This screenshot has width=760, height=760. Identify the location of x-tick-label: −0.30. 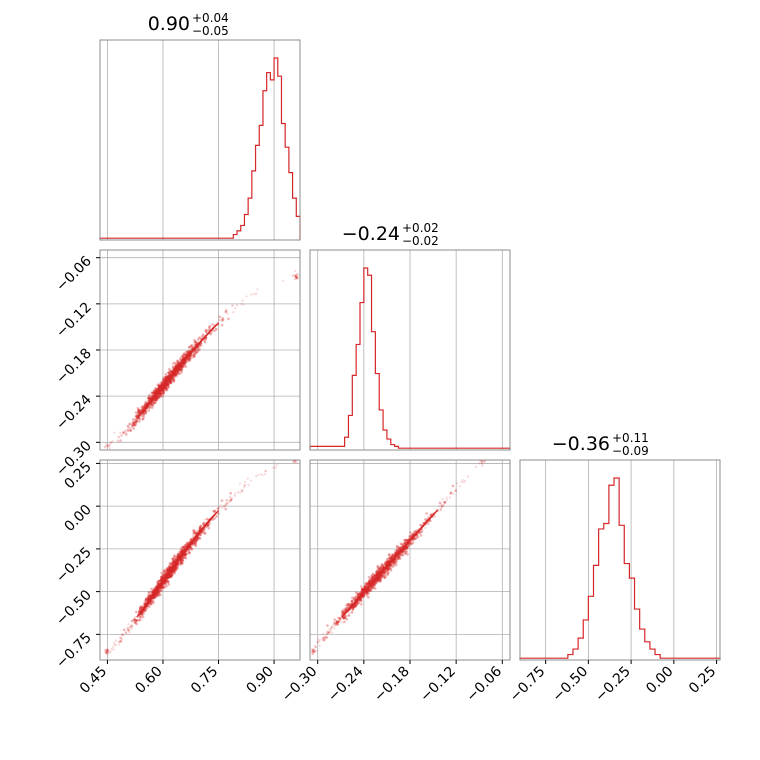
(300, 685).